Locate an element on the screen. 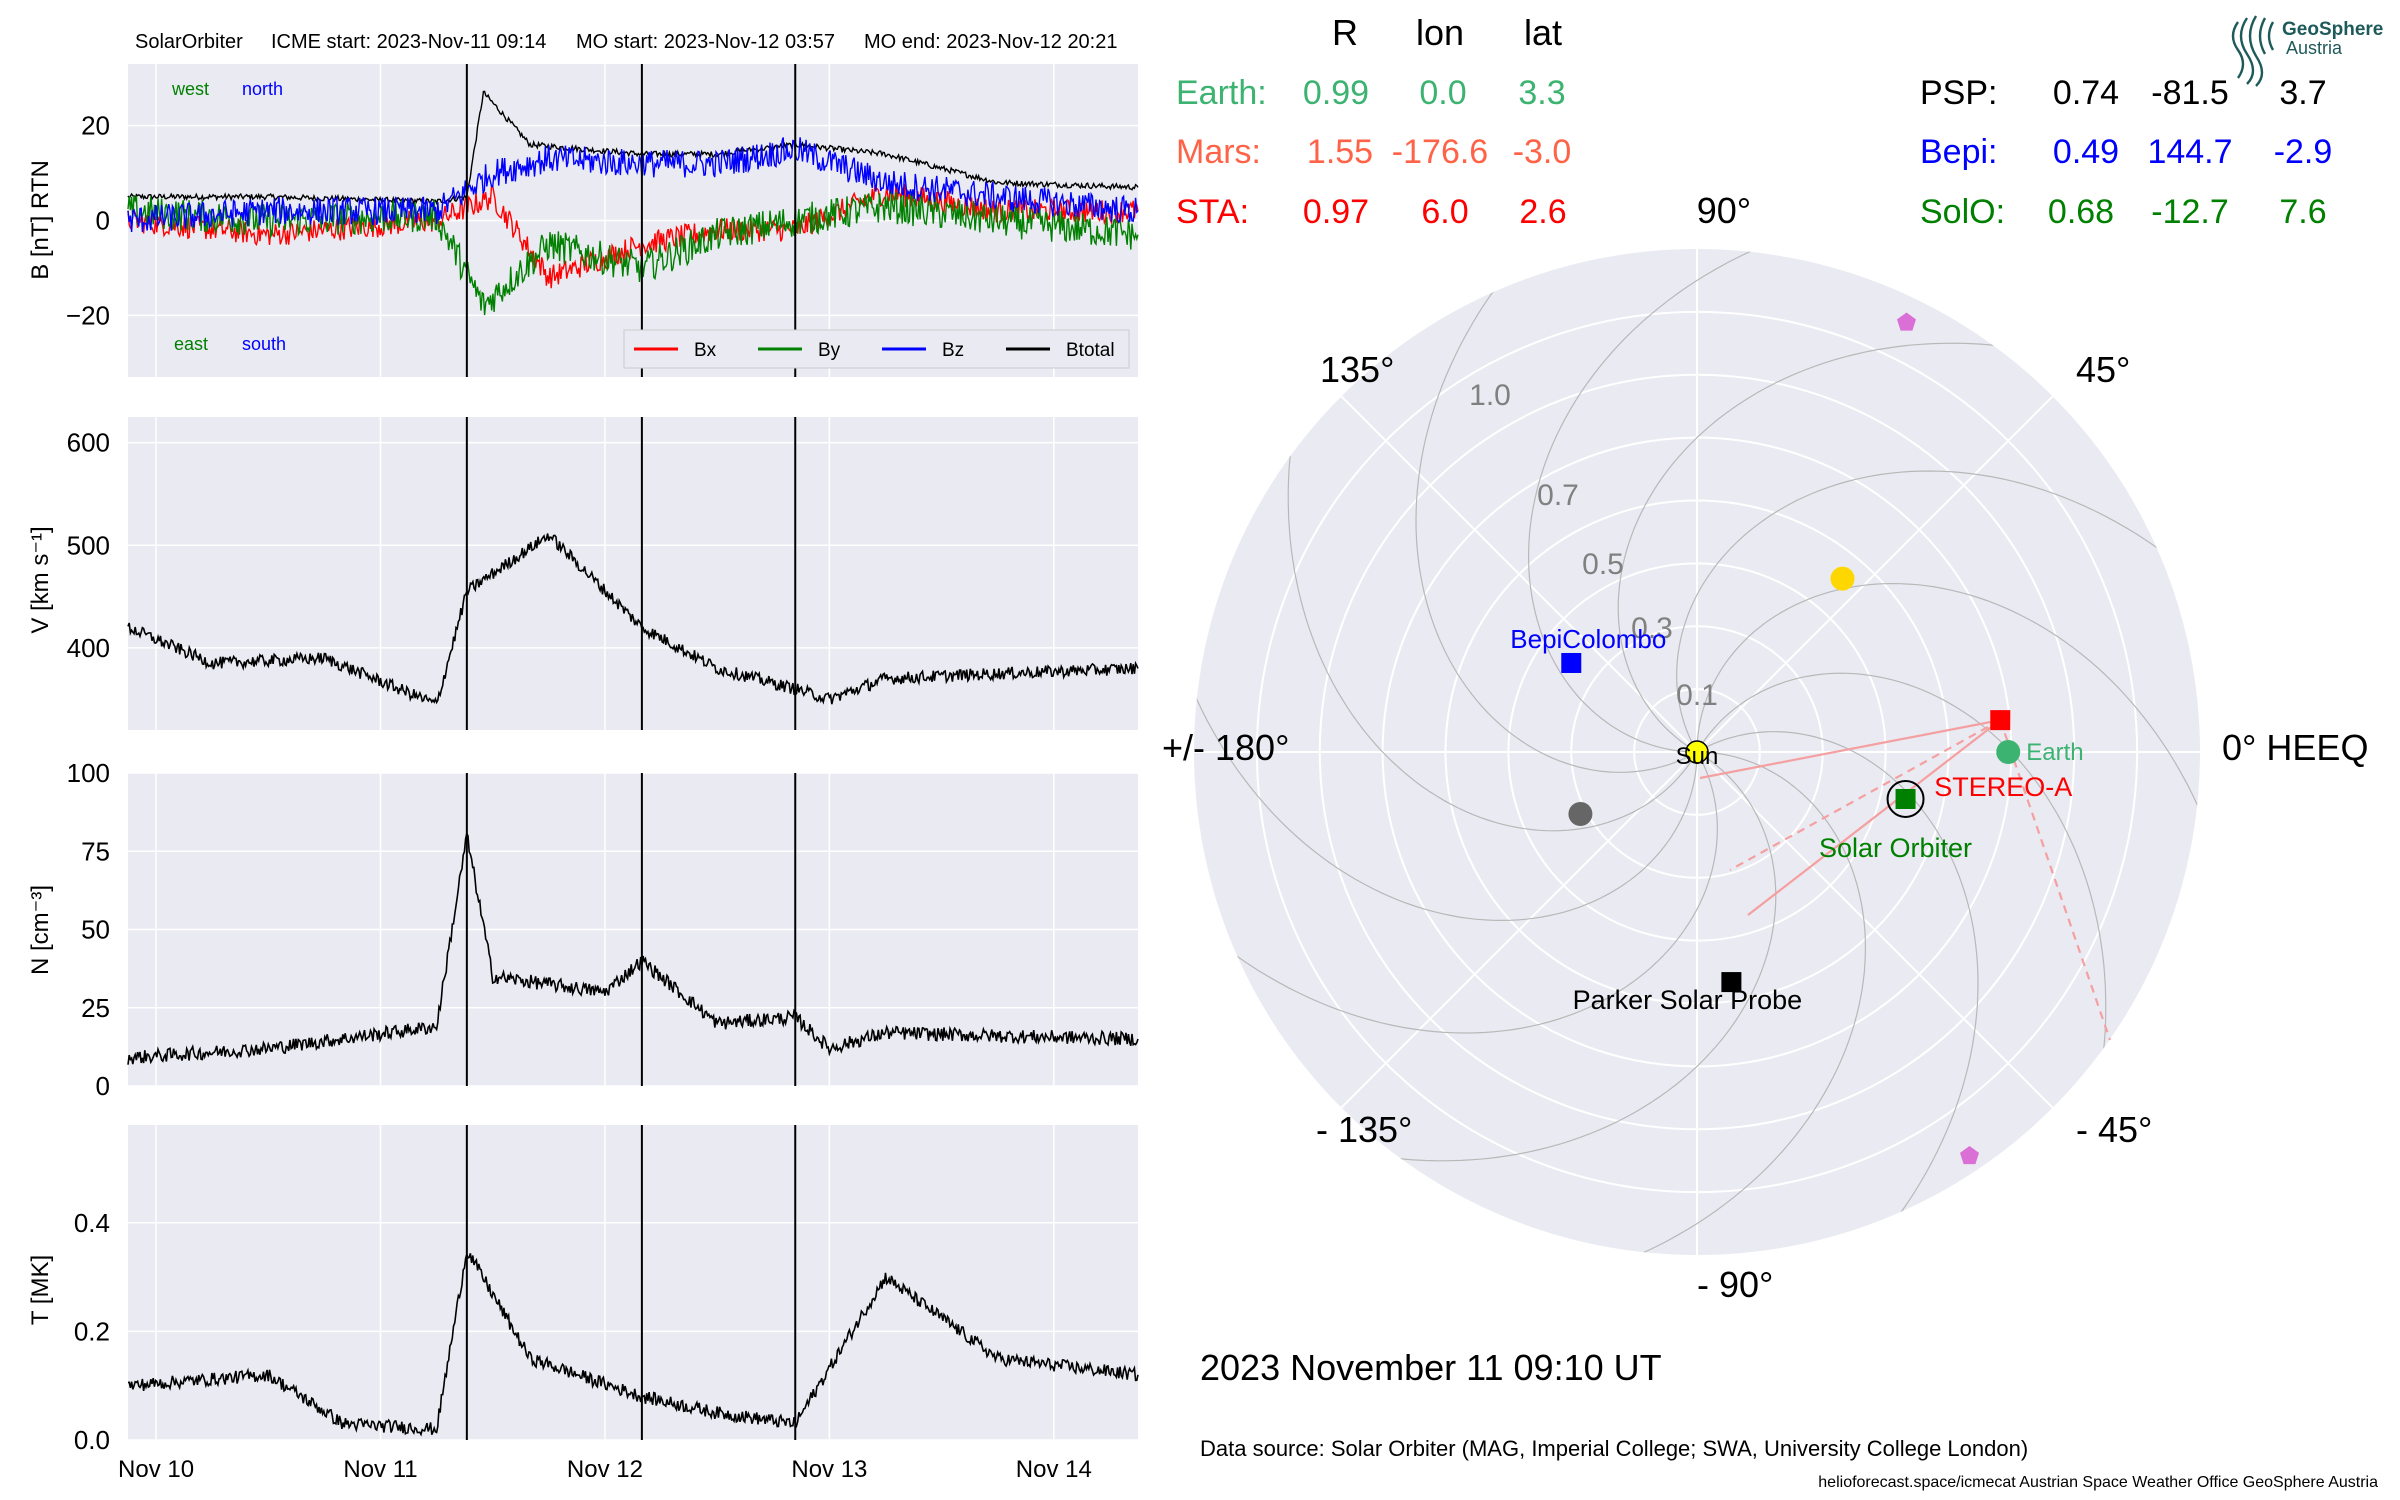 The height and width of the screenshot is (1500, 2400). y-tick-label: 0.0 is located at coordinates (92, 1440).